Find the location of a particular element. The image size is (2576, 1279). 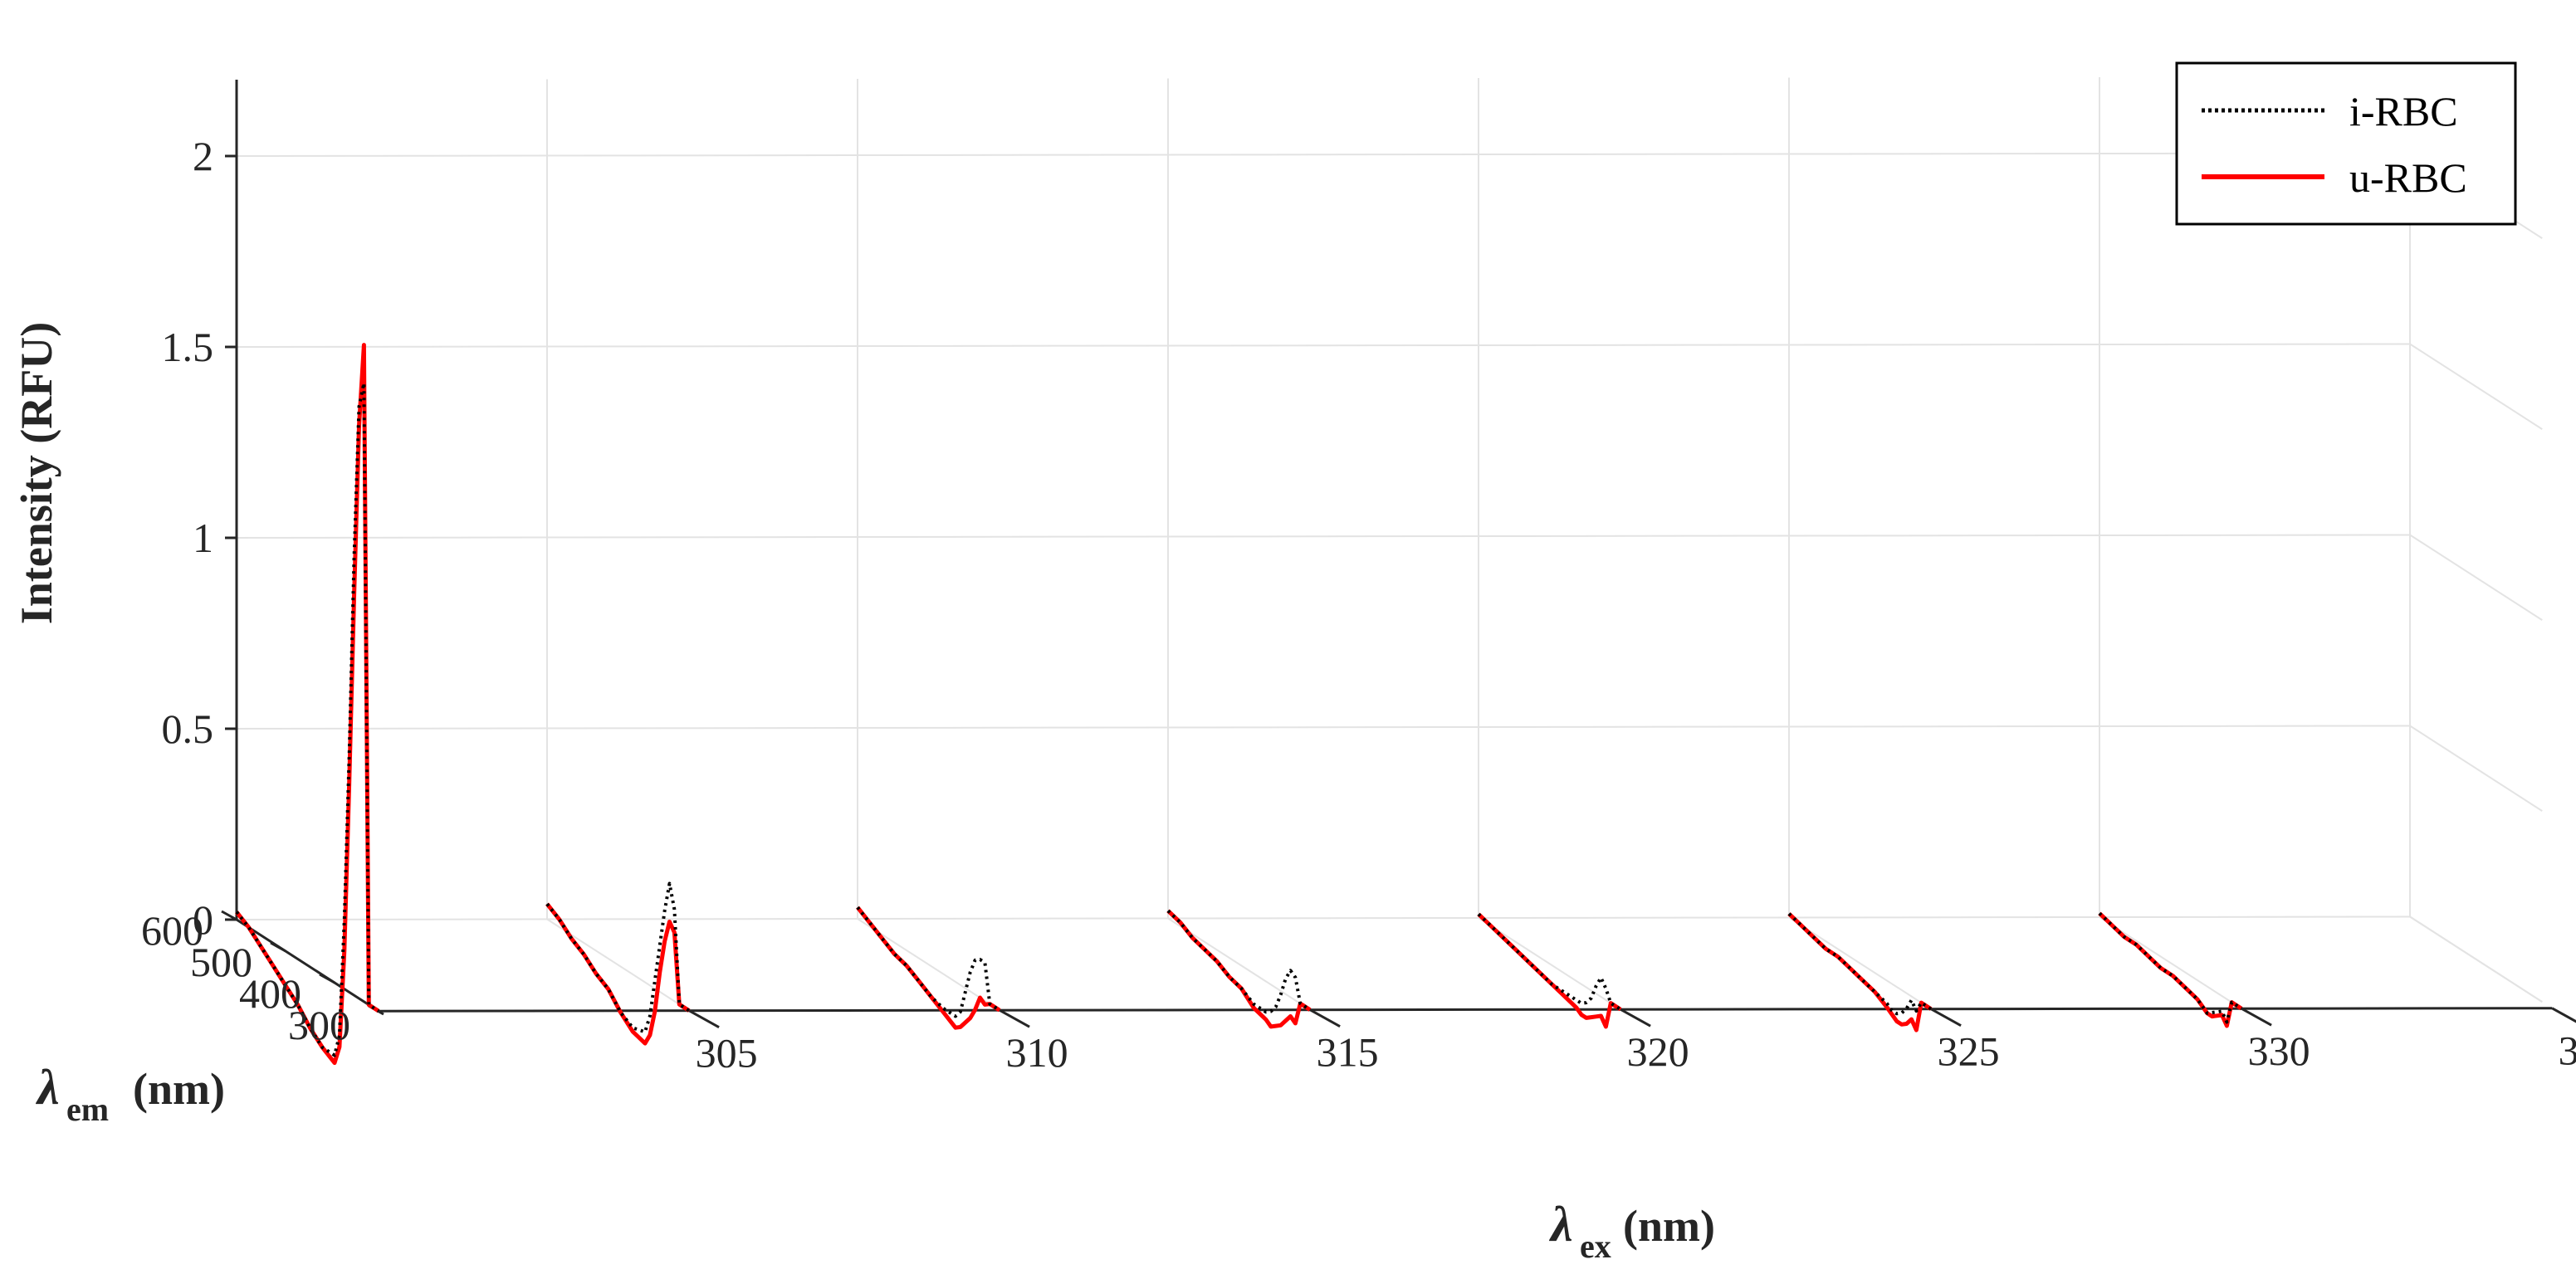

y-axis-title: λ em (nm) is located at coordinates (130, 1094).